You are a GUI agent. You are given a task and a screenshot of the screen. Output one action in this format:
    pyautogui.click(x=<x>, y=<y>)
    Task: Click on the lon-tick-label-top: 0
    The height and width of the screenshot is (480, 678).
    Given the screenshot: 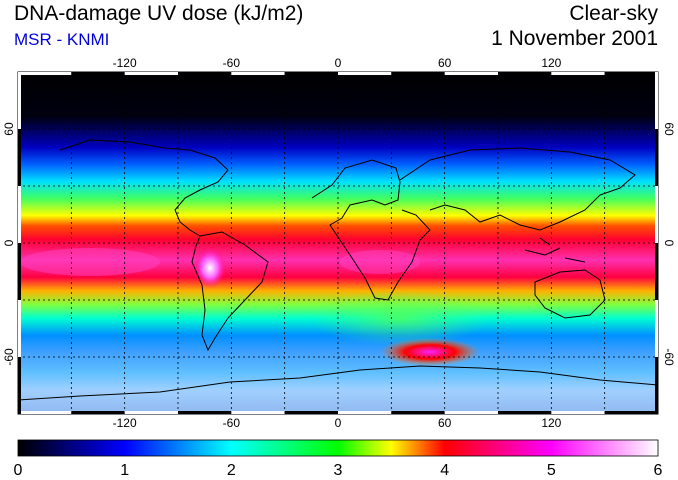 What is the action you would take?
    pyautogui.click(x=338, y=63)
    